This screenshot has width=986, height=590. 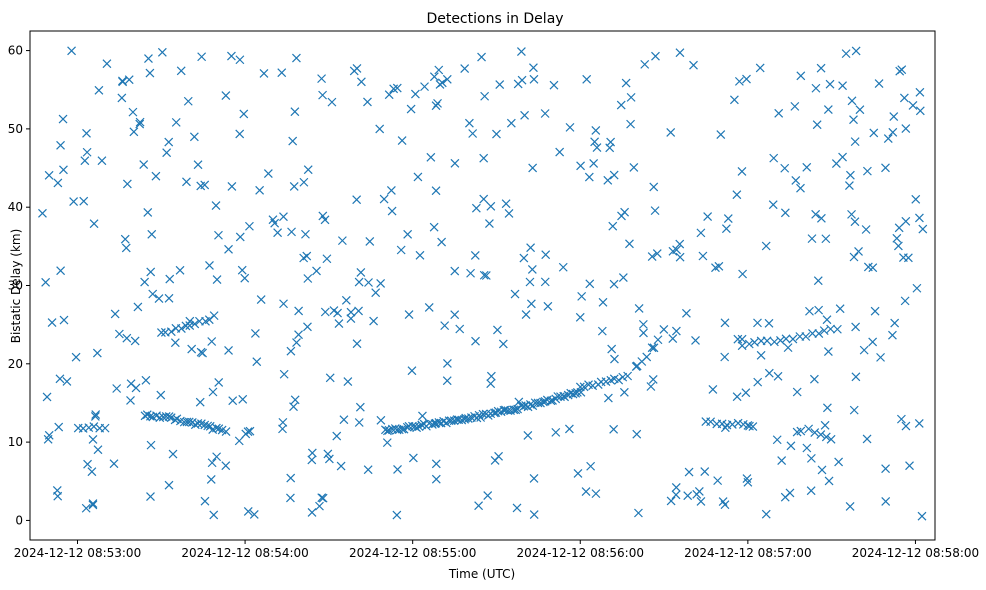 What do you see at coordinates (15, 207) in the screenshot?
I see `y-tick-label: 40` at bounding box center [15, 207].